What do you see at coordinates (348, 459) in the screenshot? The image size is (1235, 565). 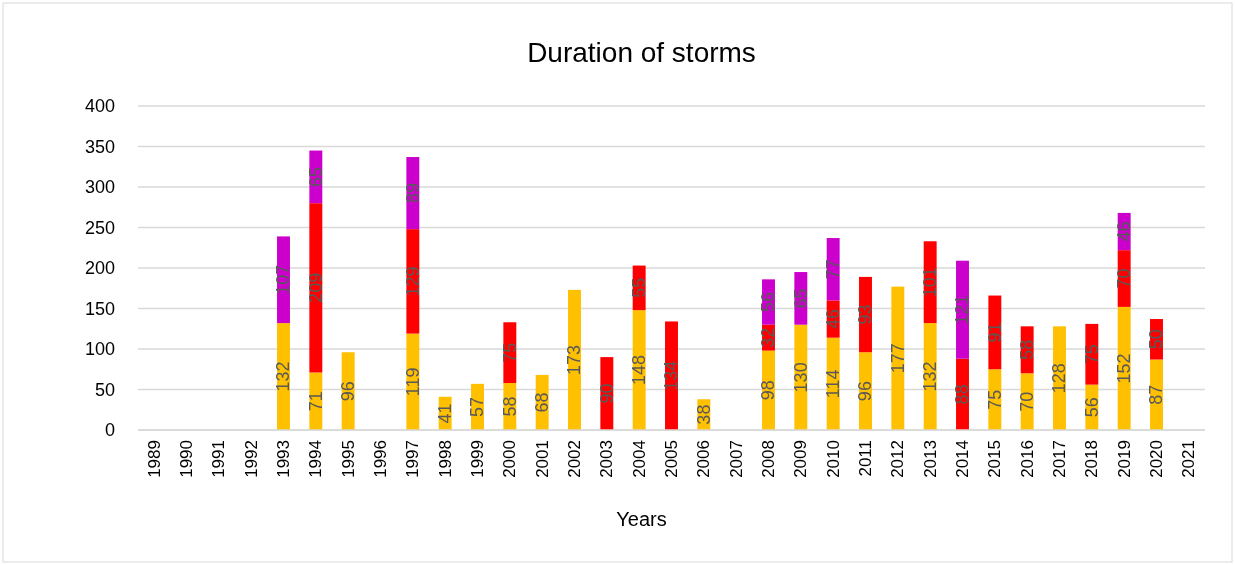 I see `x-tick-label: 1995` at bounding box center [348, 459].